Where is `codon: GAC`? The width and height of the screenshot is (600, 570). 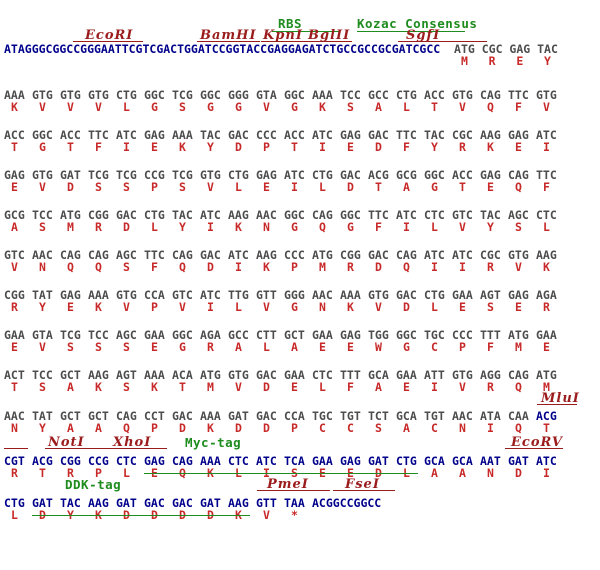
codon: GAC is located at coordinates (266, 375).